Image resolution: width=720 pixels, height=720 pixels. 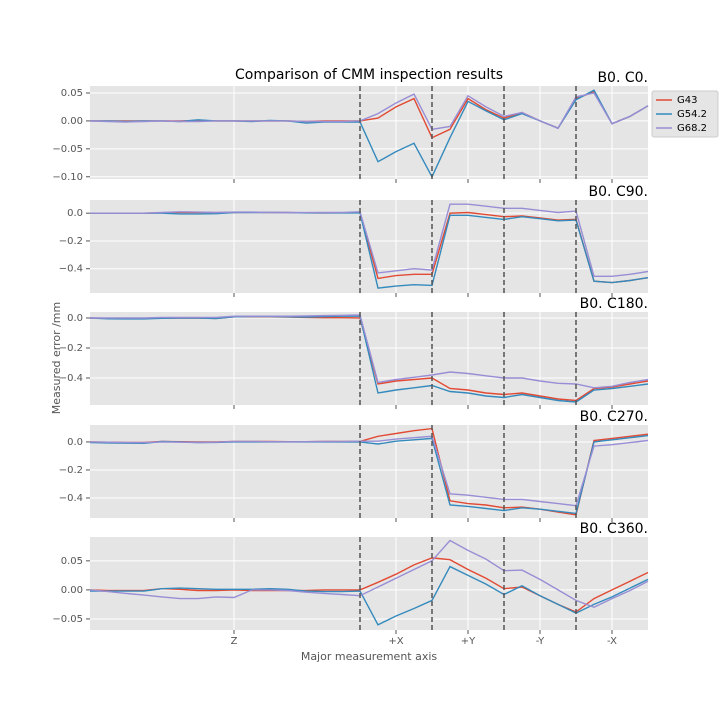 What do you see at coordinates (622, 78) in the screenshot?
I see `panel-title: B0. C0.` at bounding box center [622, 78].